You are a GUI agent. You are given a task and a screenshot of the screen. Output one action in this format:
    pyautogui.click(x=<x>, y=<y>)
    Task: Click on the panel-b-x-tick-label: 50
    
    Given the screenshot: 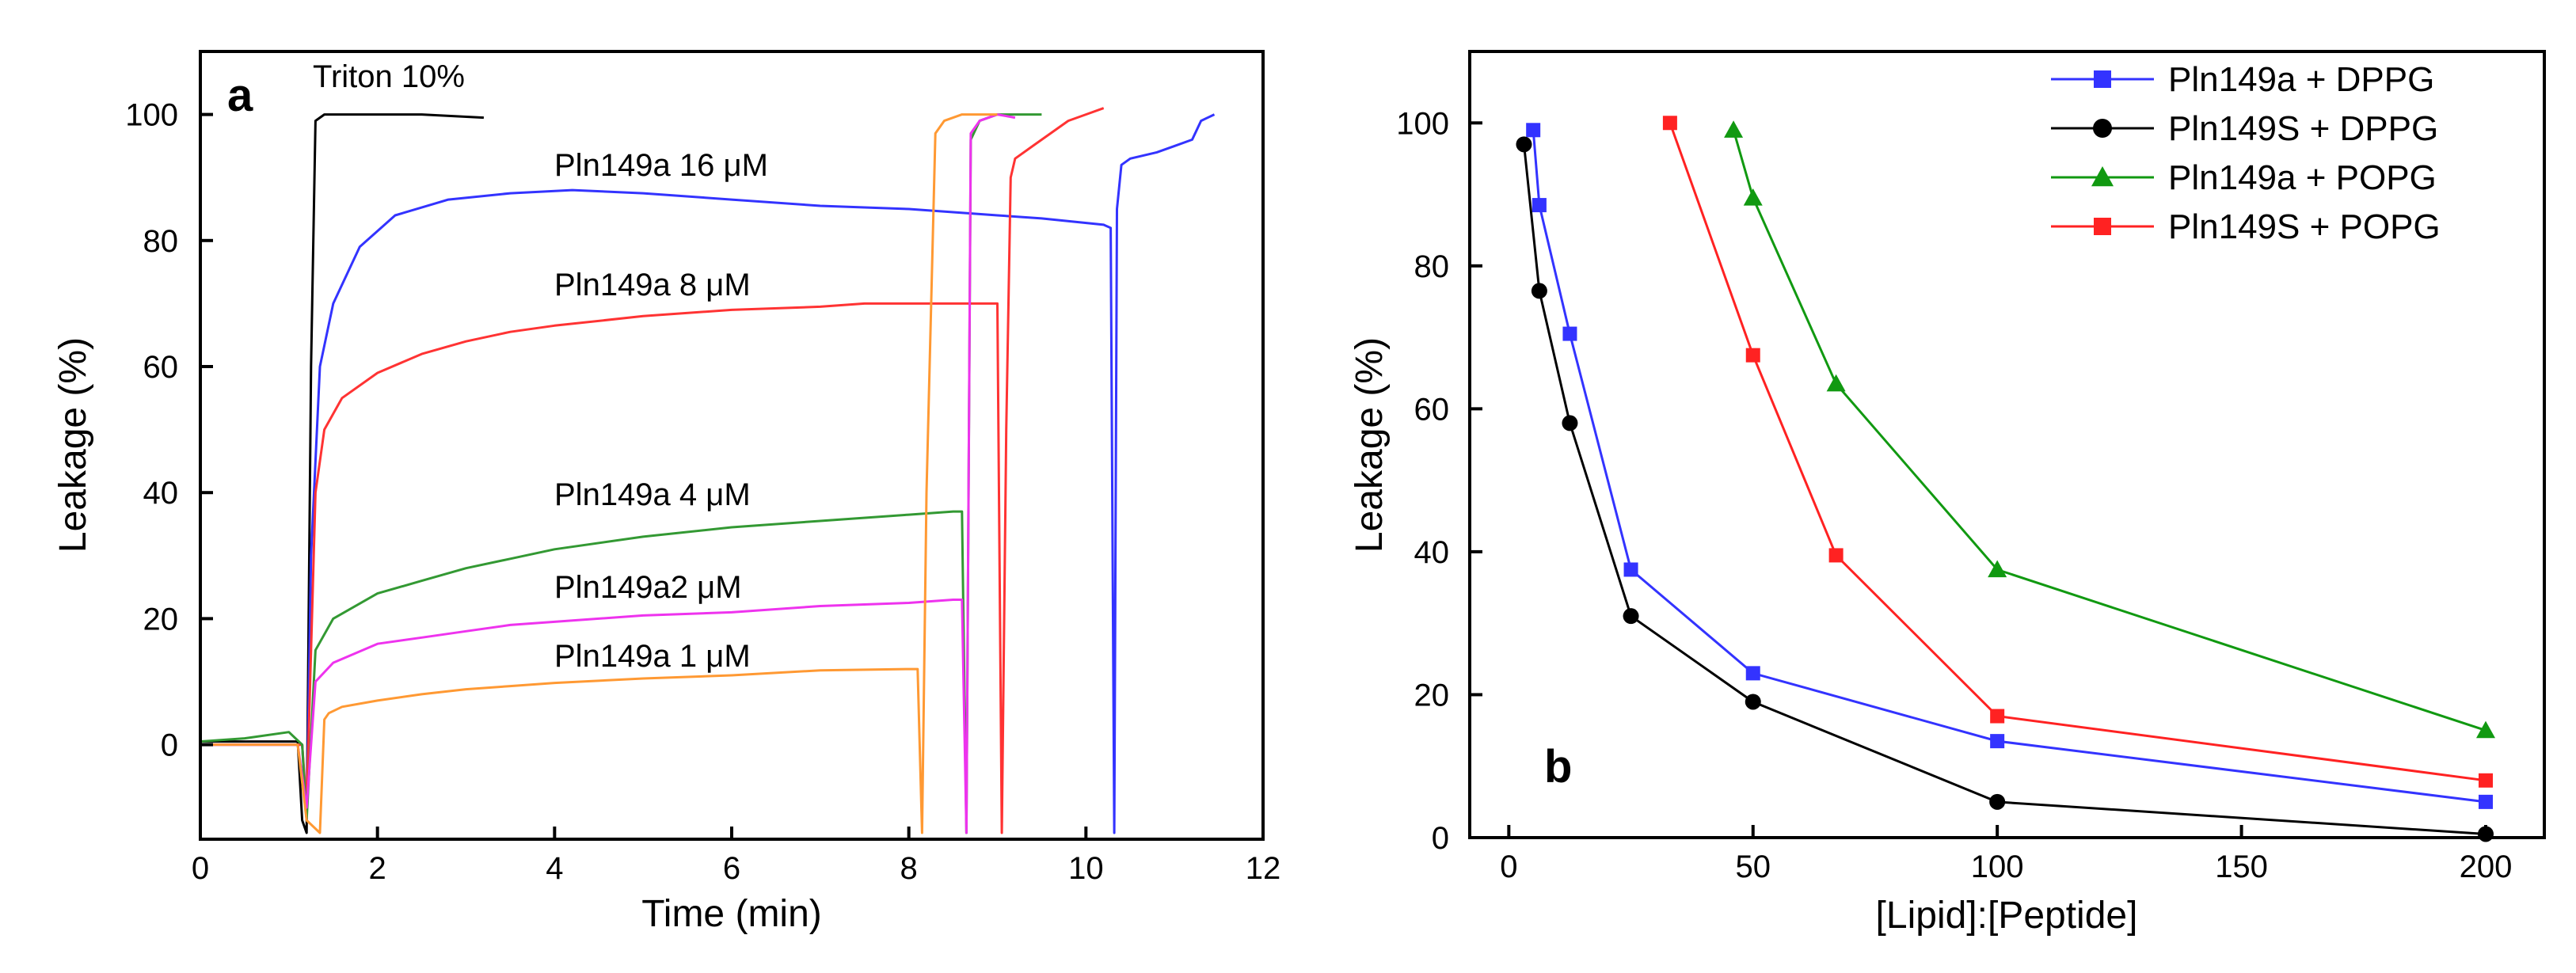 What is the action you would take?
    pyautogui.click(x=1753, y=866)
    